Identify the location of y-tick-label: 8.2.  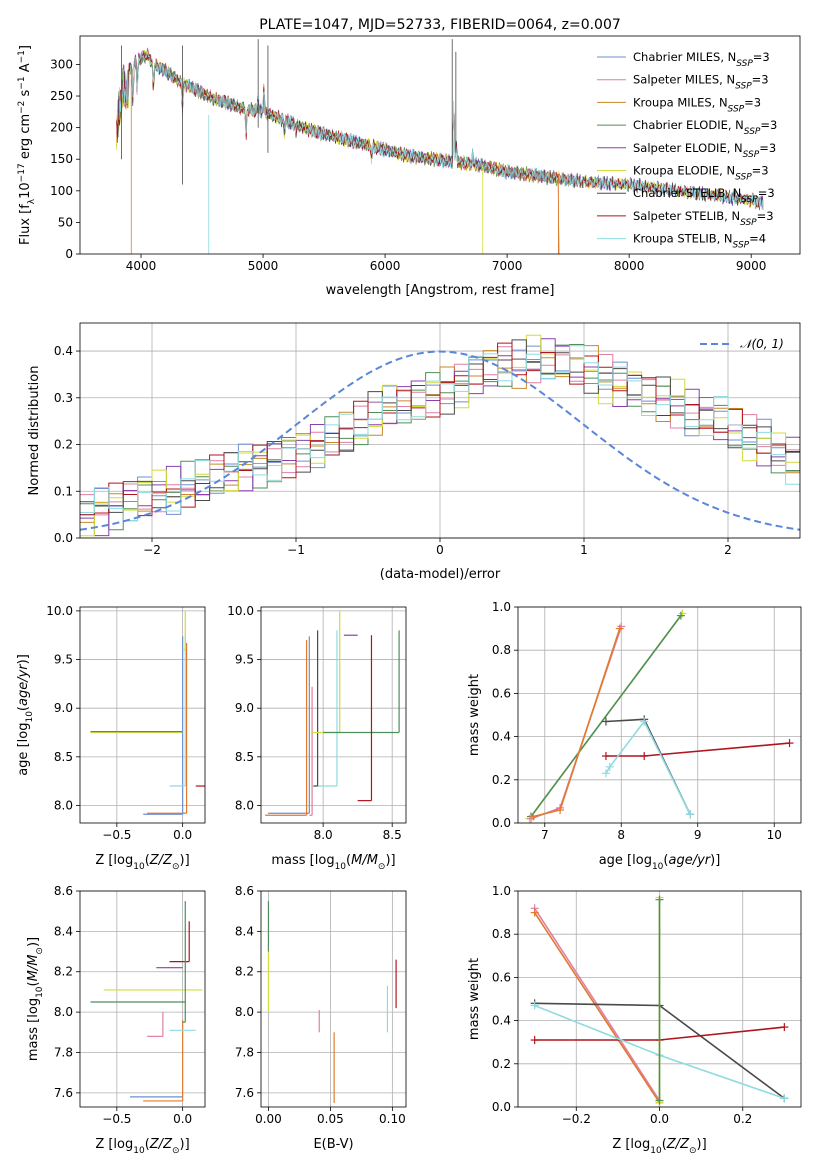
(244, 972).